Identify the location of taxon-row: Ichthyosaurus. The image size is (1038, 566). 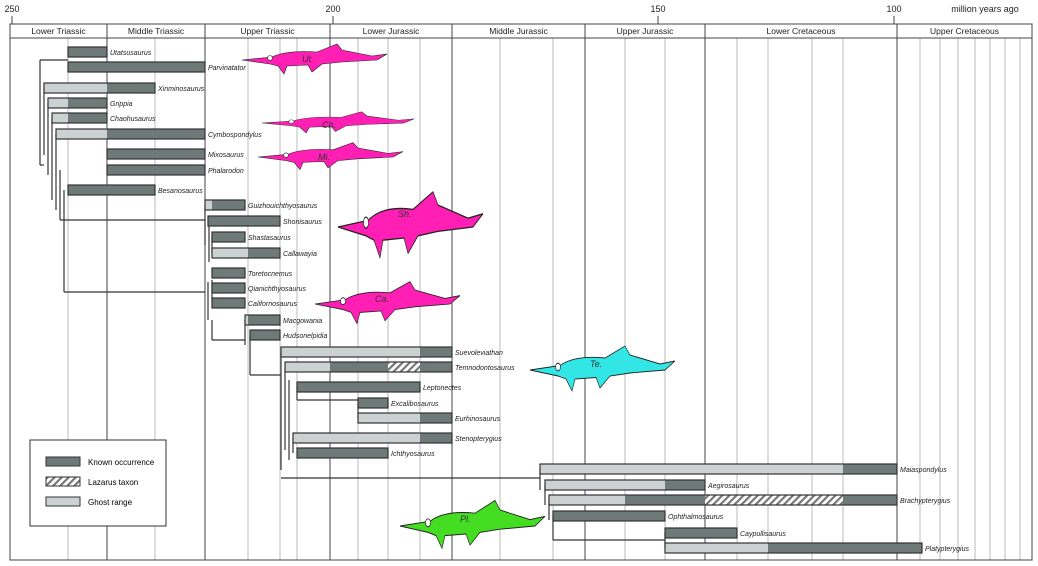
(365, 453).